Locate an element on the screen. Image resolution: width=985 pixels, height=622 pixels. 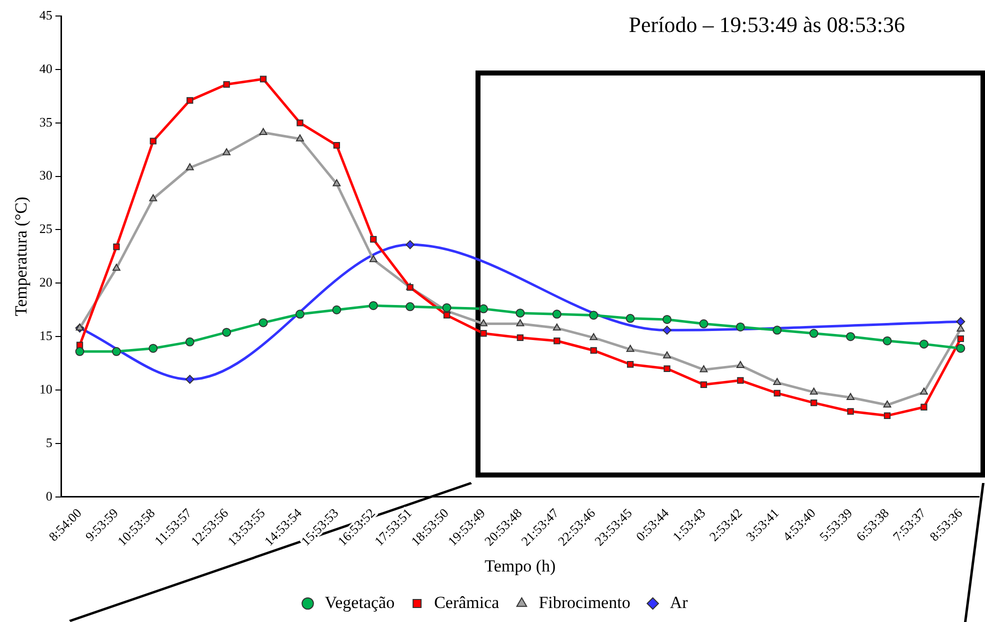
x-axis-title: Tempo (h) is located at coordinates (520, 566).